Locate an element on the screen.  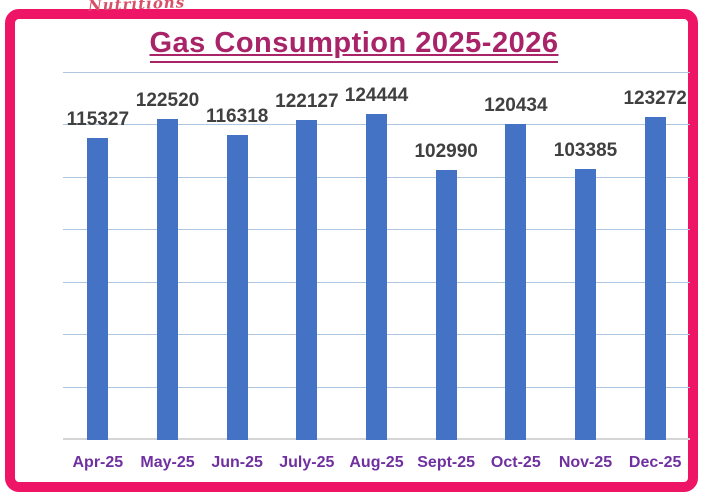
bar-value-label: 122520 is located at coordinates (167, 100).